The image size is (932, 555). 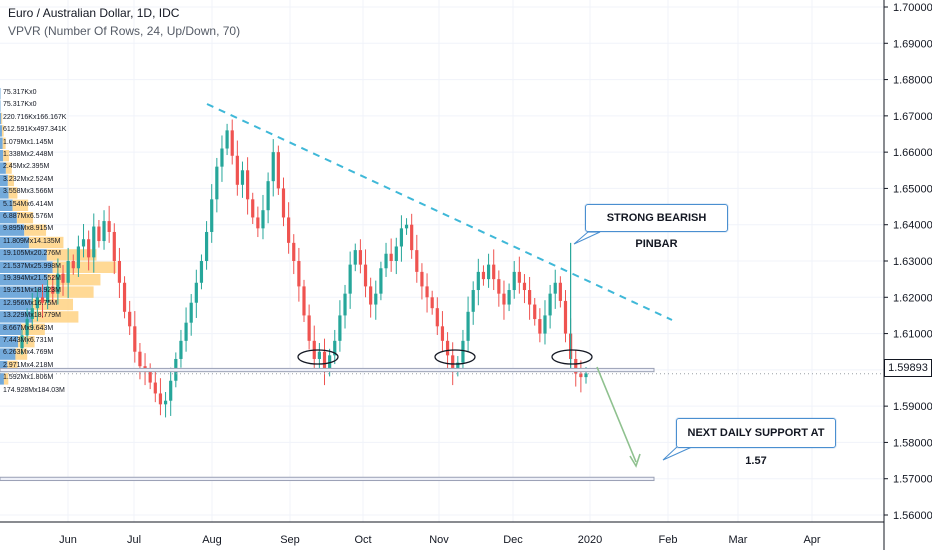 What do you see at coordinates (28, 216) in the screenshot?
I see `vp-row-label: 6.887Mx6.576M` at bounding box center [28, 216].